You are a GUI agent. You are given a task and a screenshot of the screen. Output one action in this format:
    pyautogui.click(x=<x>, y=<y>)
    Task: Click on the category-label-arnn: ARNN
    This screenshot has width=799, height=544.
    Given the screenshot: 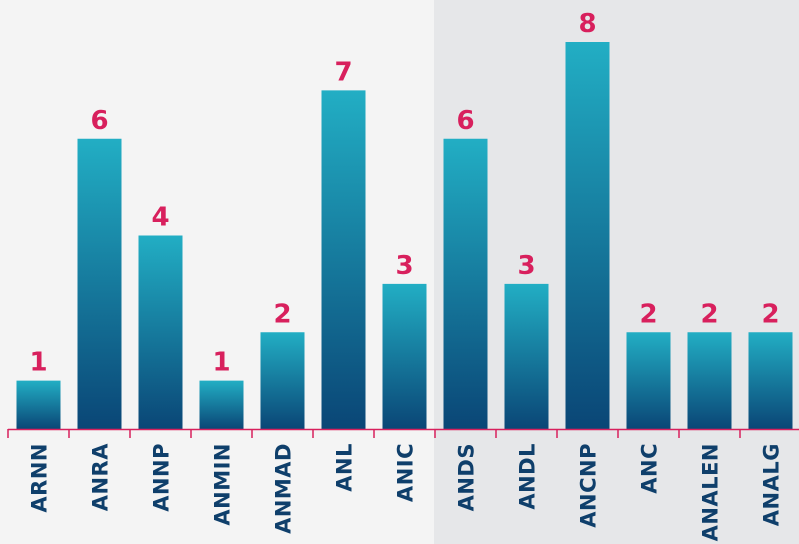 What is the action you would take?
    pyautogui.click(x=40, y=478)
    